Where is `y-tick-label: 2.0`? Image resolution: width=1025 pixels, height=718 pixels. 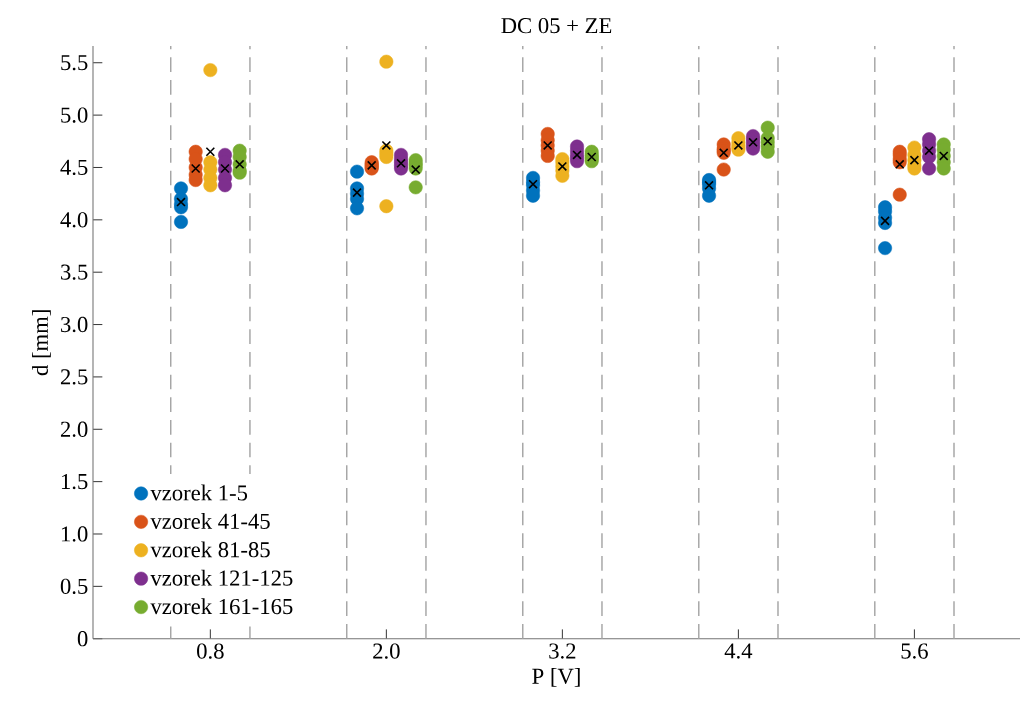
y-tick-label: 2.0 is located at coordinates (74, 429).